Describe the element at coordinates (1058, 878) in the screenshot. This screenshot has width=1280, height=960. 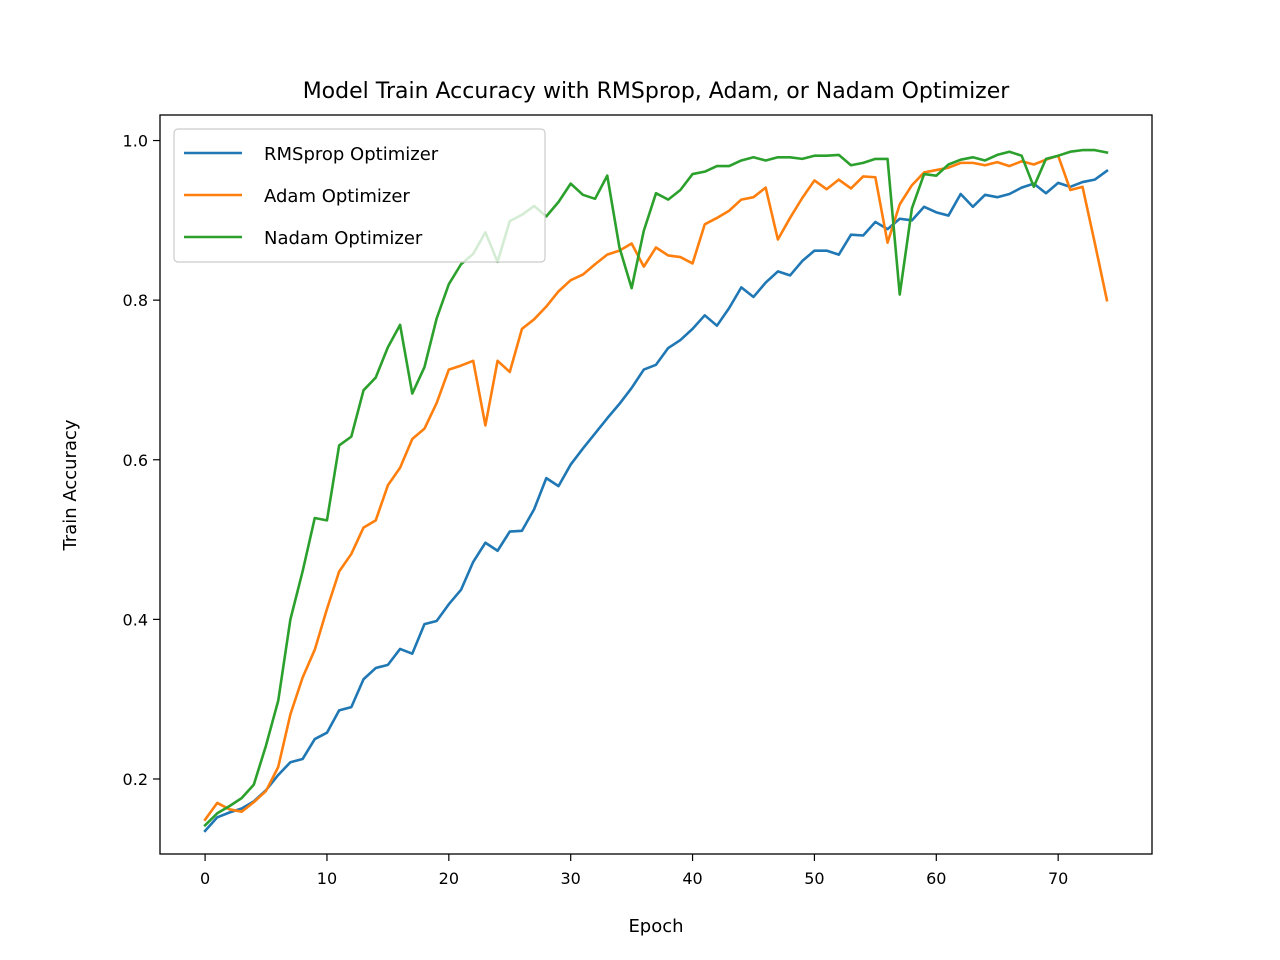
I see `x-tick-label: 70` at that location.